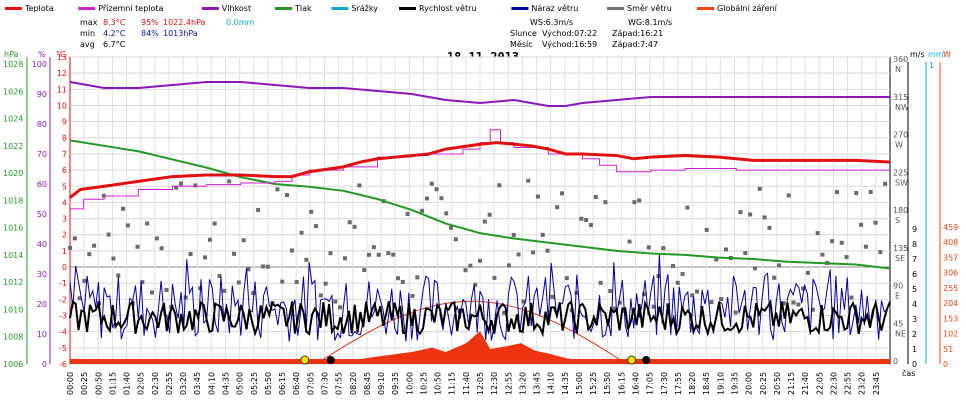  I want to click on x-tick-label: 00:50, so click(98, 383).